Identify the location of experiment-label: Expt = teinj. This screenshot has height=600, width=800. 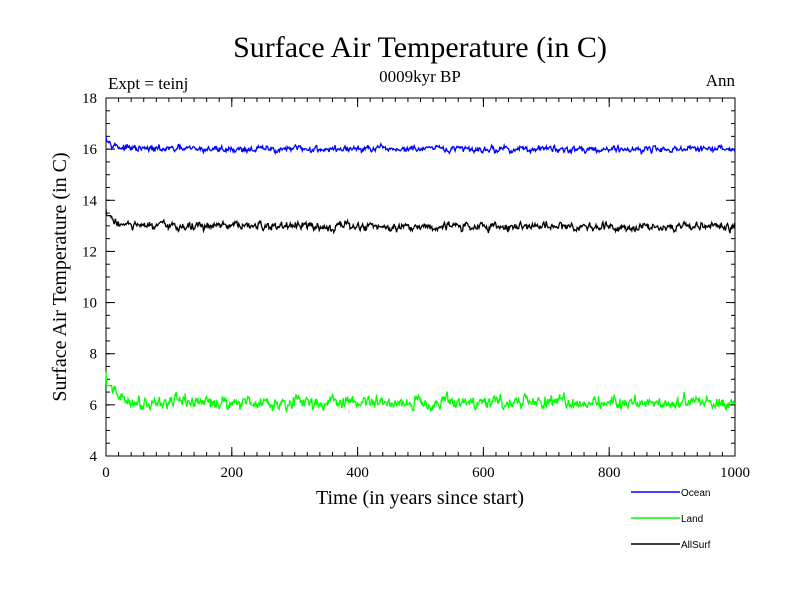
(148, 83).